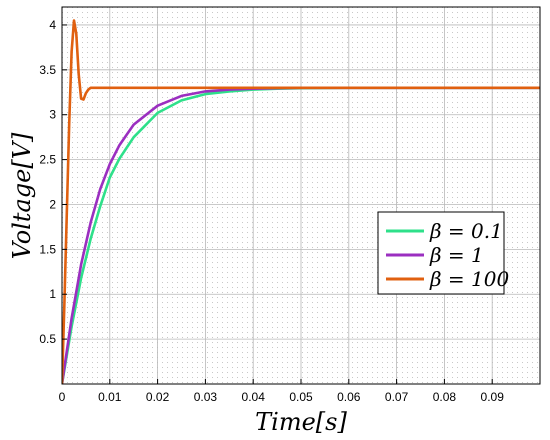  What do you see at coordinates (301, 422) in the screenshot?
I see `x-axis-title: Time[s]` at bounding box center [301, 422].